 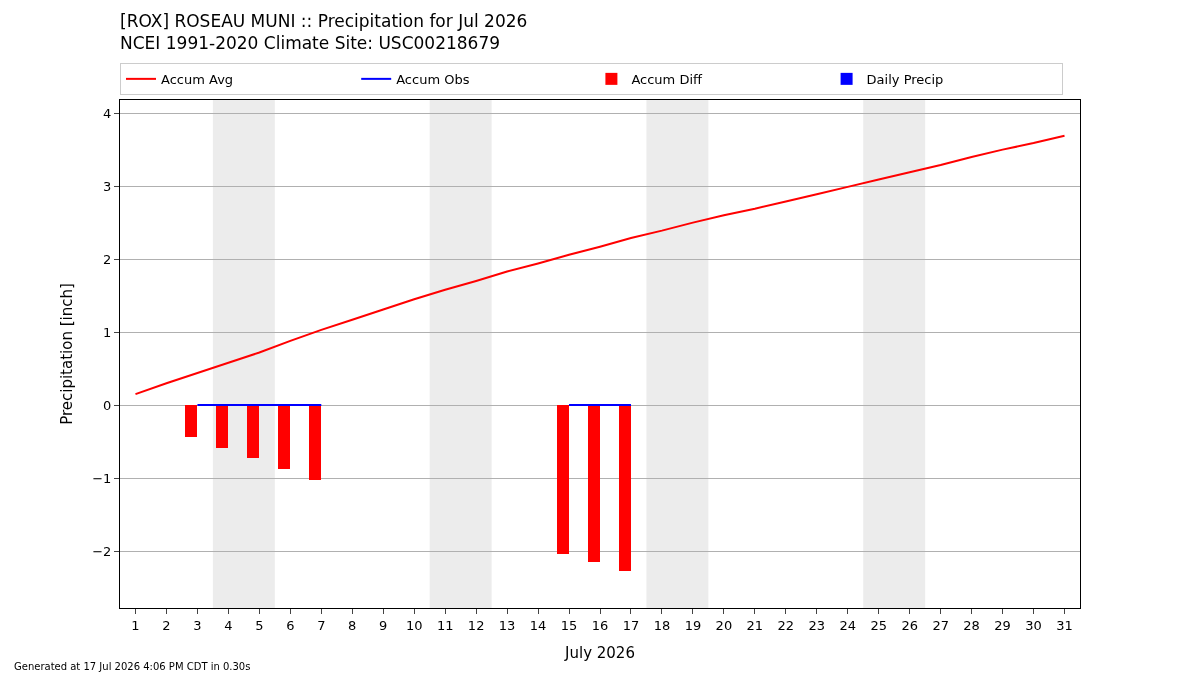 What do you see at coordinates (102, 478) in the screenshot?
I see `y-tick-label: −1` at bounding box center [102, 478].